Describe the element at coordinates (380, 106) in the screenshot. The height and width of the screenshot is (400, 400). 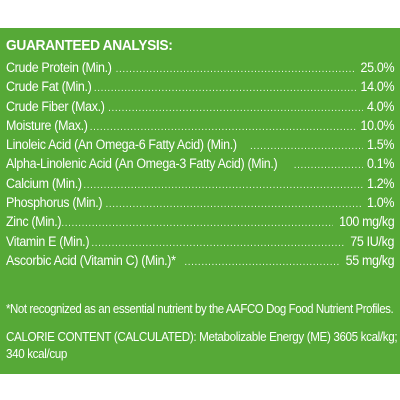
I see `nutrient-value: 4.0%` at that location.